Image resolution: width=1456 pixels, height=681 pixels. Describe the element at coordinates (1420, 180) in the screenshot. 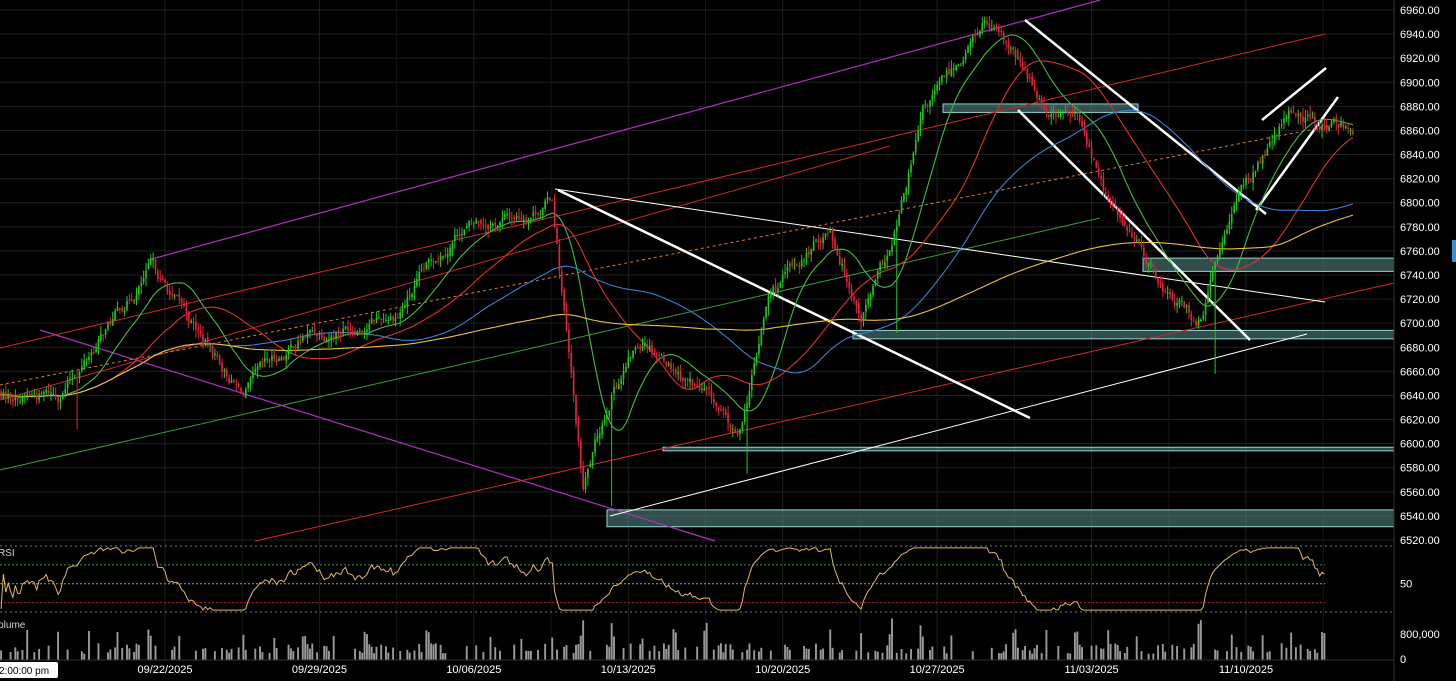

I see `price-tick-label: 6820.00` at that location.